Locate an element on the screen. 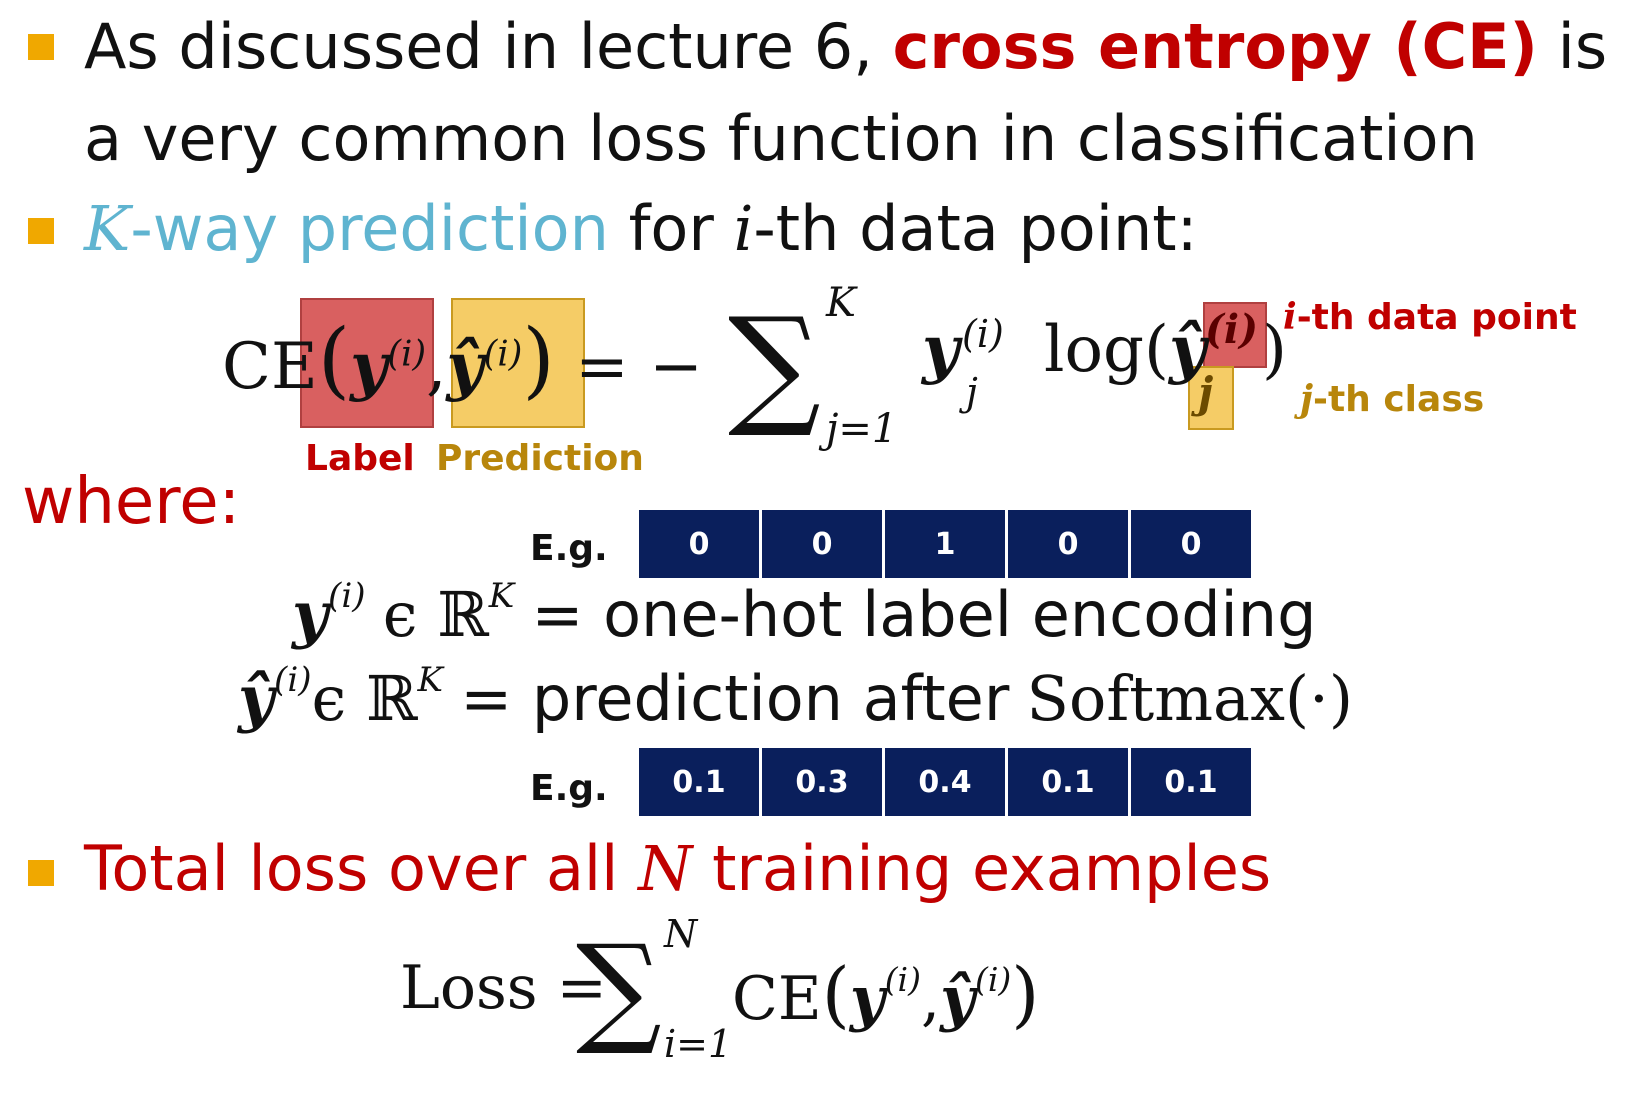  where-label: where: is located at coordinates (131, 502).